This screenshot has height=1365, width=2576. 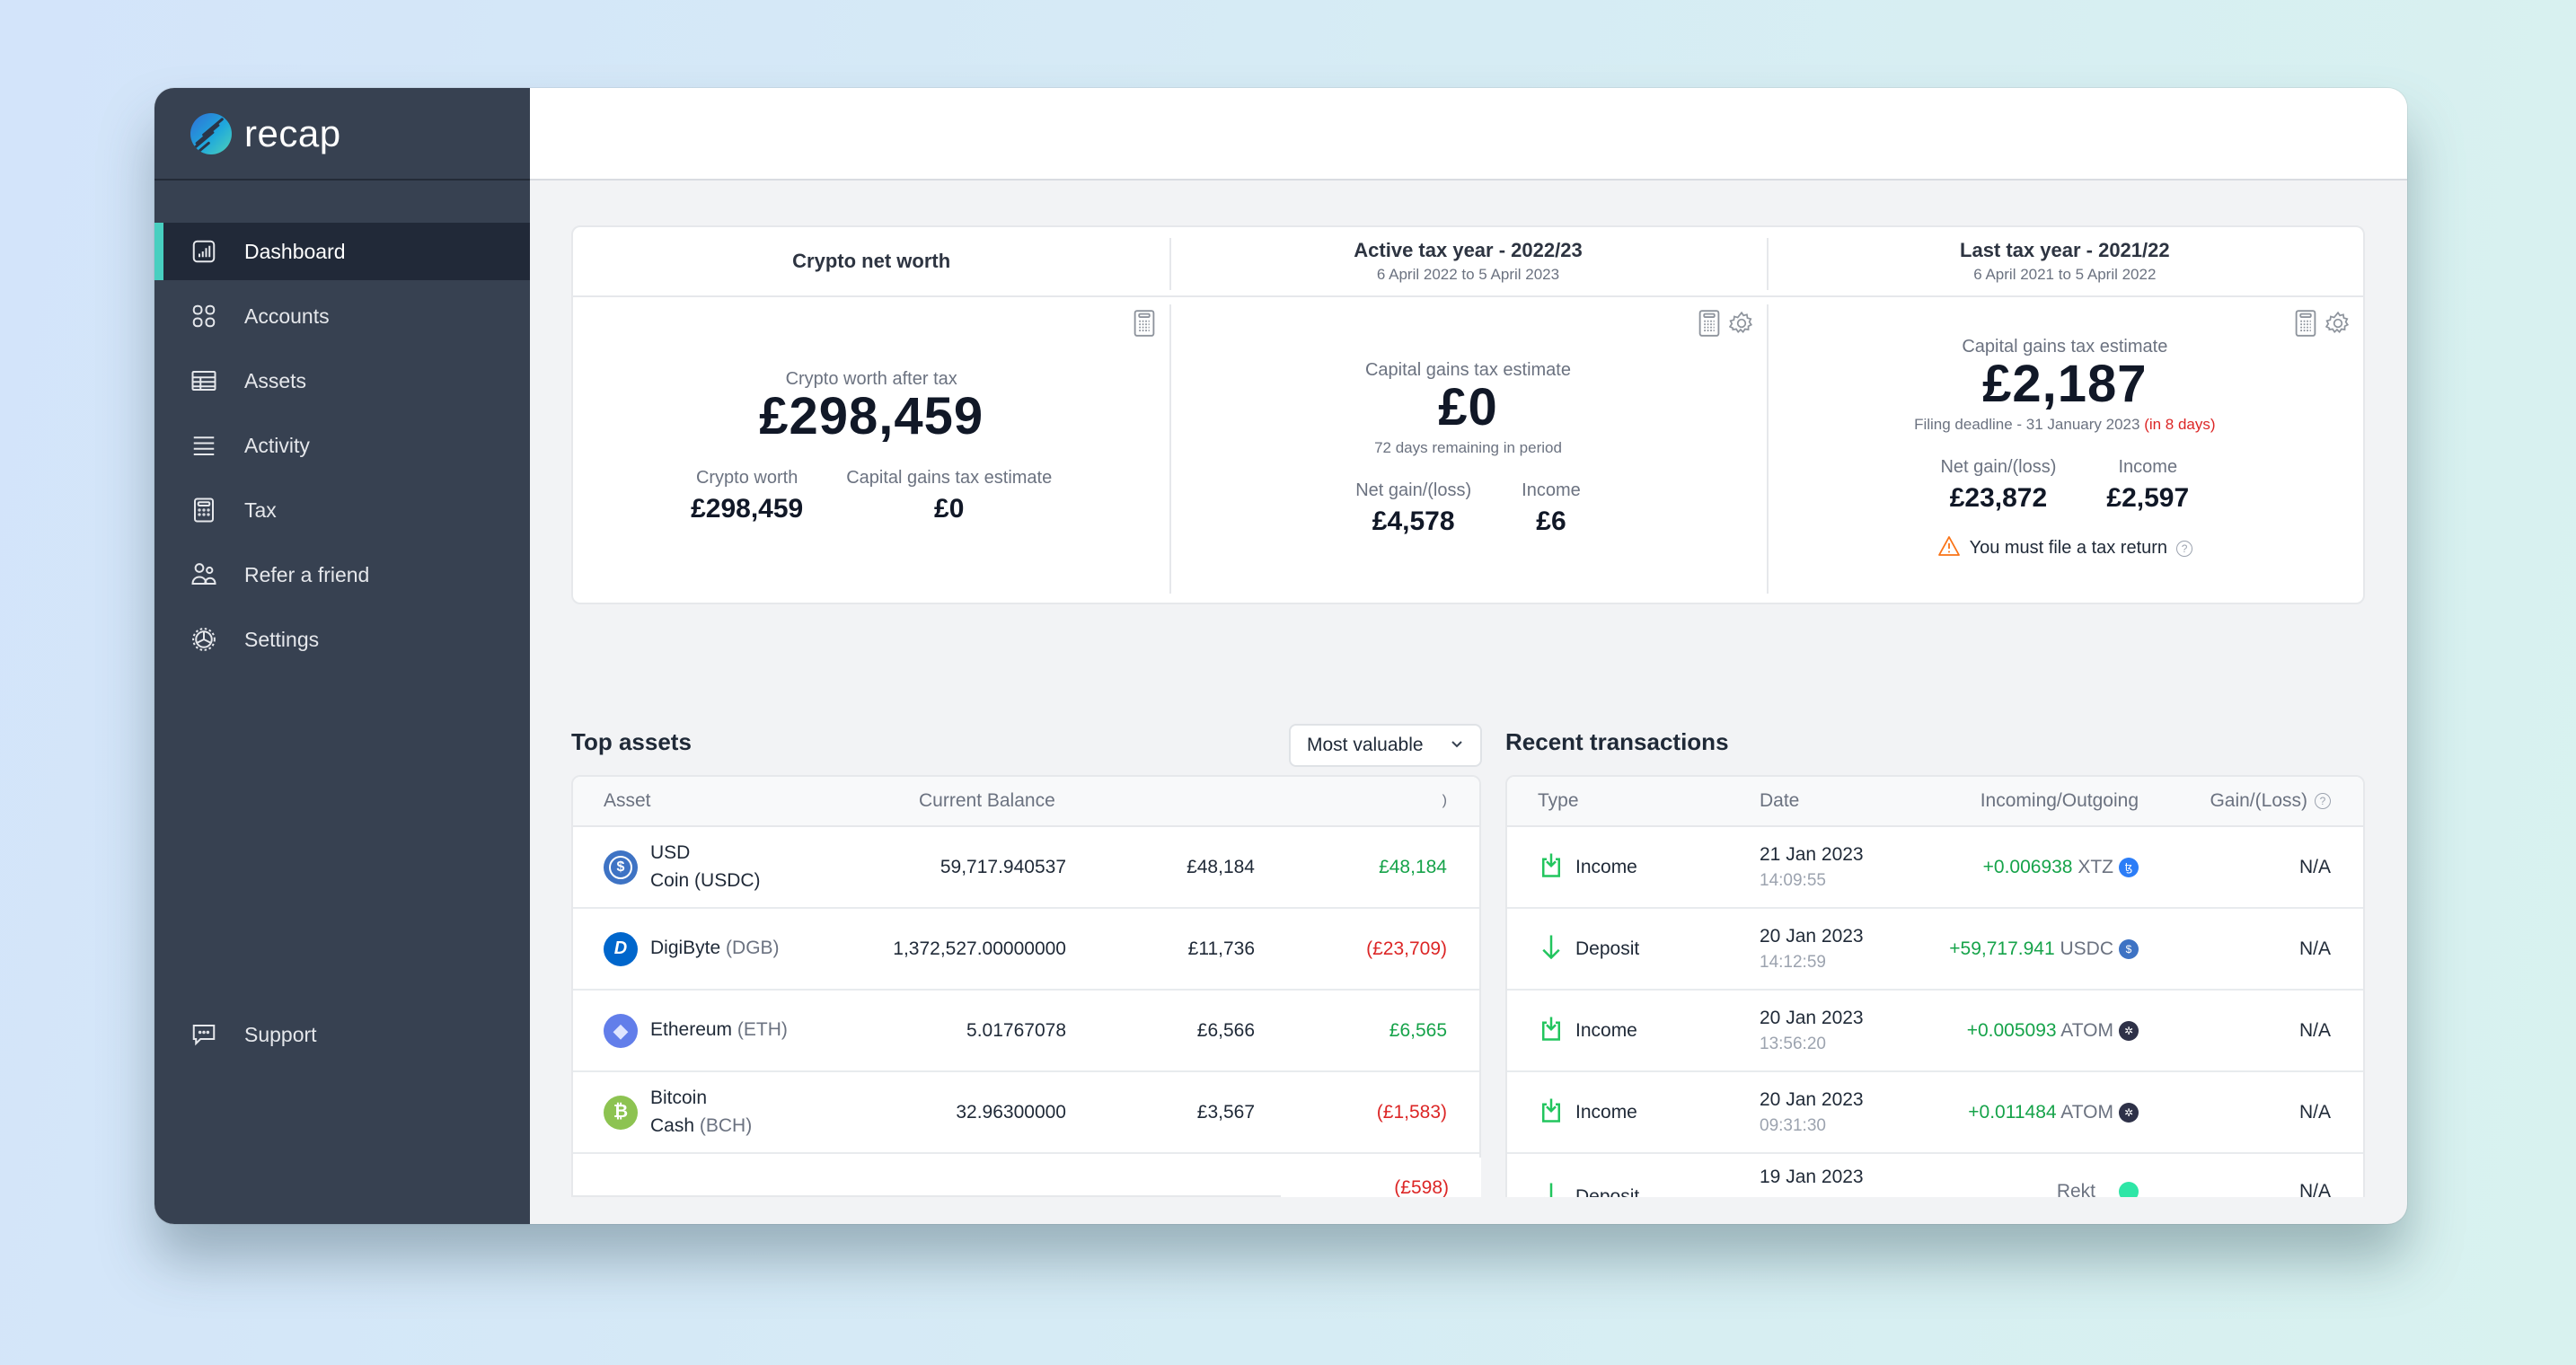 I want to click on active-year-title: Active tax year - 2022/23, so click(x=1468, y=250).